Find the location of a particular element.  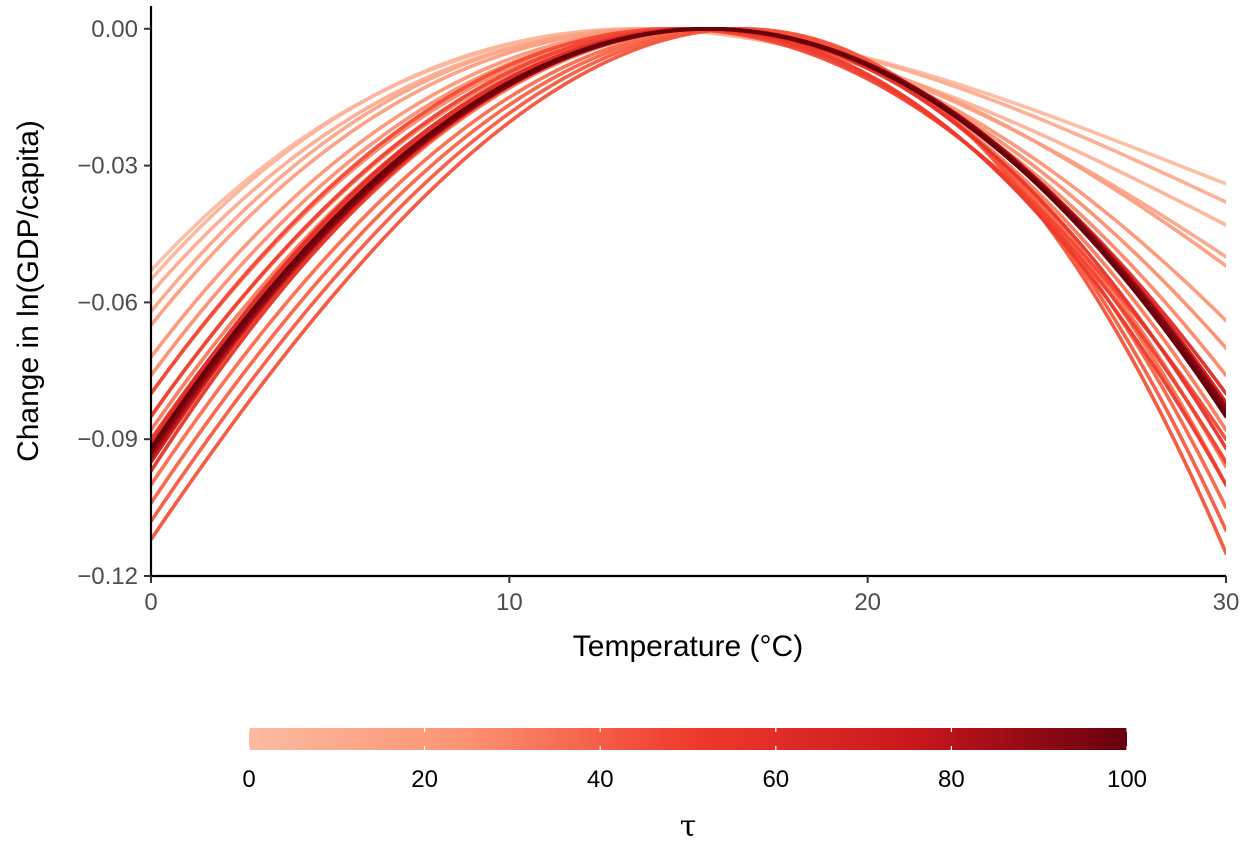

colorbar-tick-label: 80 is located at coordinates (951, 779).